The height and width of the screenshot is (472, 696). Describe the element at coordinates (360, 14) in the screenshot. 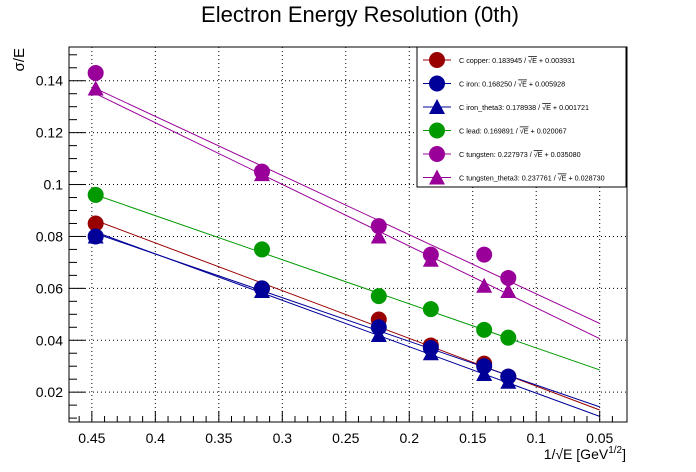

I see `chart-title: Electron Energy Resolution (0th)` at that location.